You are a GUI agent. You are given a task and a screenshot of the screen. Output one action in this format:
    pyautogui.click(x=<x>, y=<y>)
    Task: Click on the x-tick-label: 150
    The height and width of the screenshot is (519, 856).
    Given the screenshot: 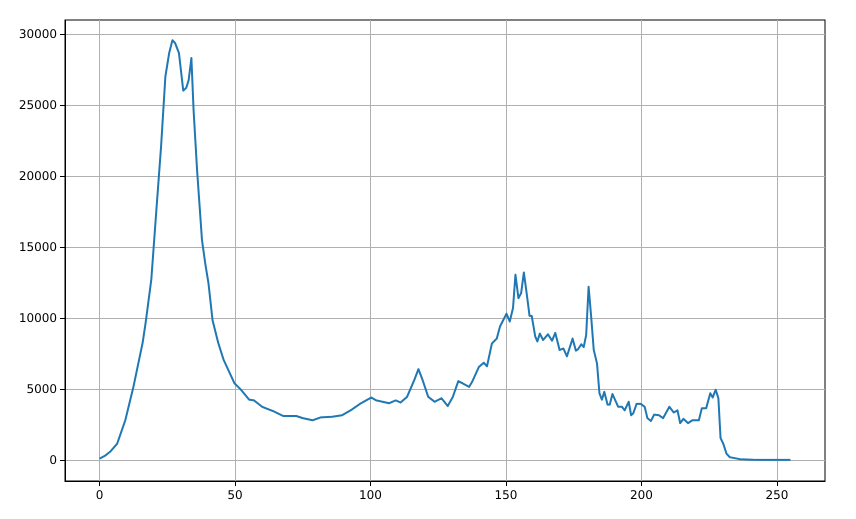 What is the action you would take?
    pyautogui.click(x=506, y=495)
    